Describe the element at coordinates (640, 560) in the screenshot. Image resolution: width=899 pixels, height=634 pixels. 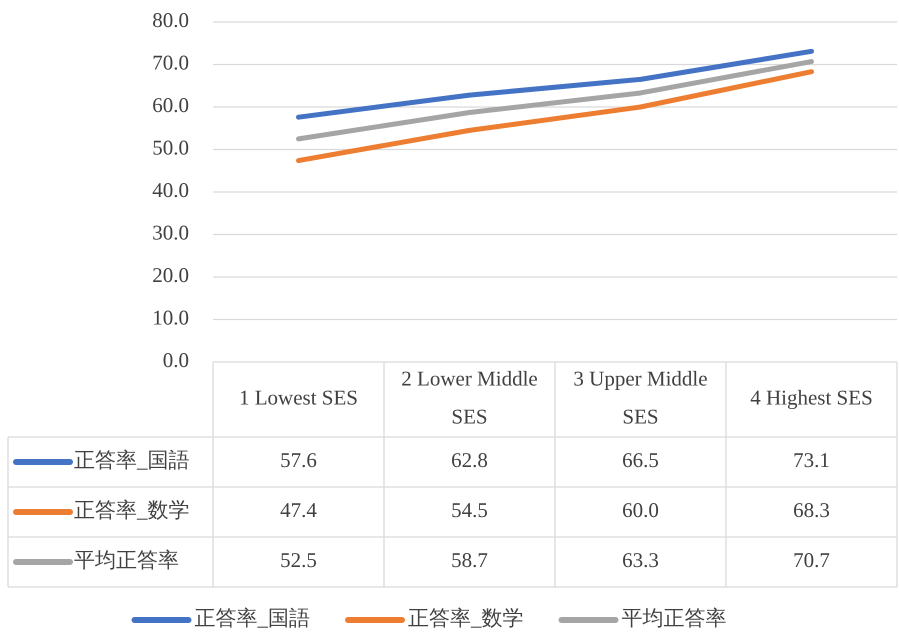
I see `data-label: 63.3` at that location.